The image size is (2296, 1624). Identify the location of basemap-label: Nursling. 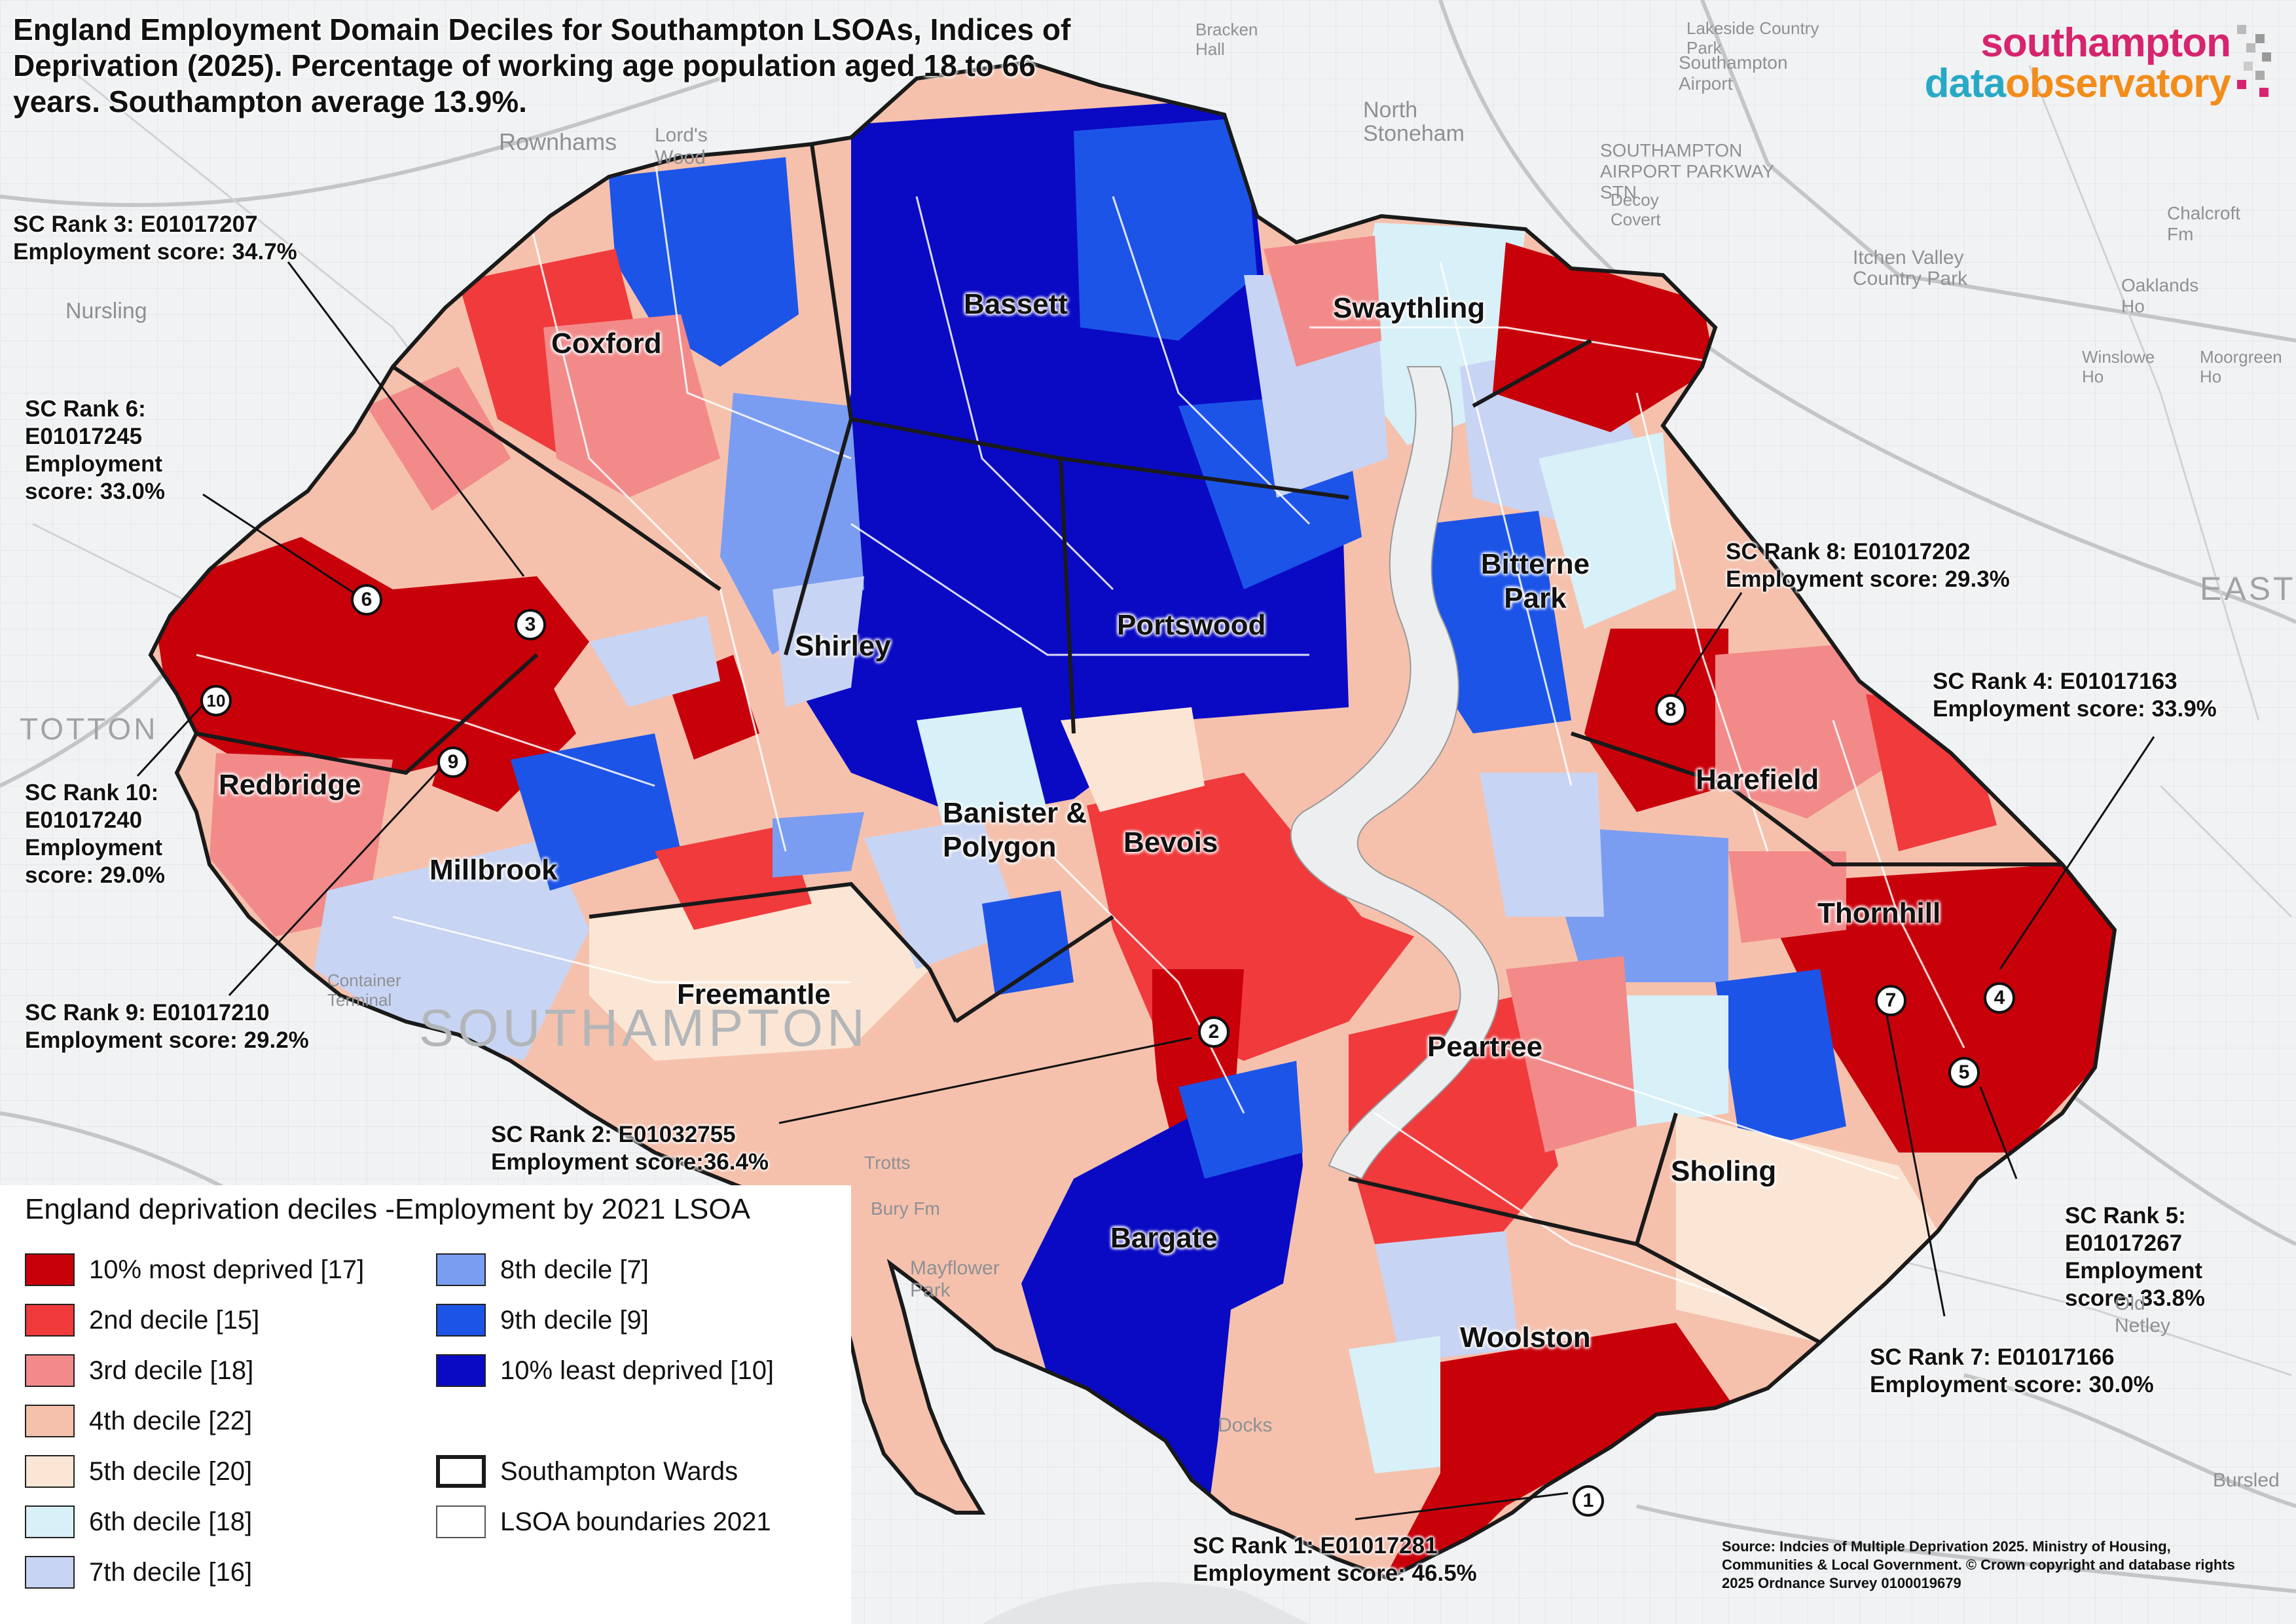
(106, 311).